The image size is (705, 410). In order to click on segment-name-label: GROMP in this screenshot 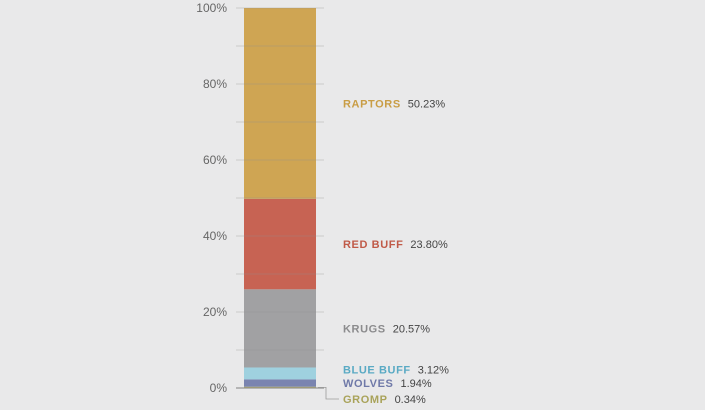, I will do `click(365, 400)`.